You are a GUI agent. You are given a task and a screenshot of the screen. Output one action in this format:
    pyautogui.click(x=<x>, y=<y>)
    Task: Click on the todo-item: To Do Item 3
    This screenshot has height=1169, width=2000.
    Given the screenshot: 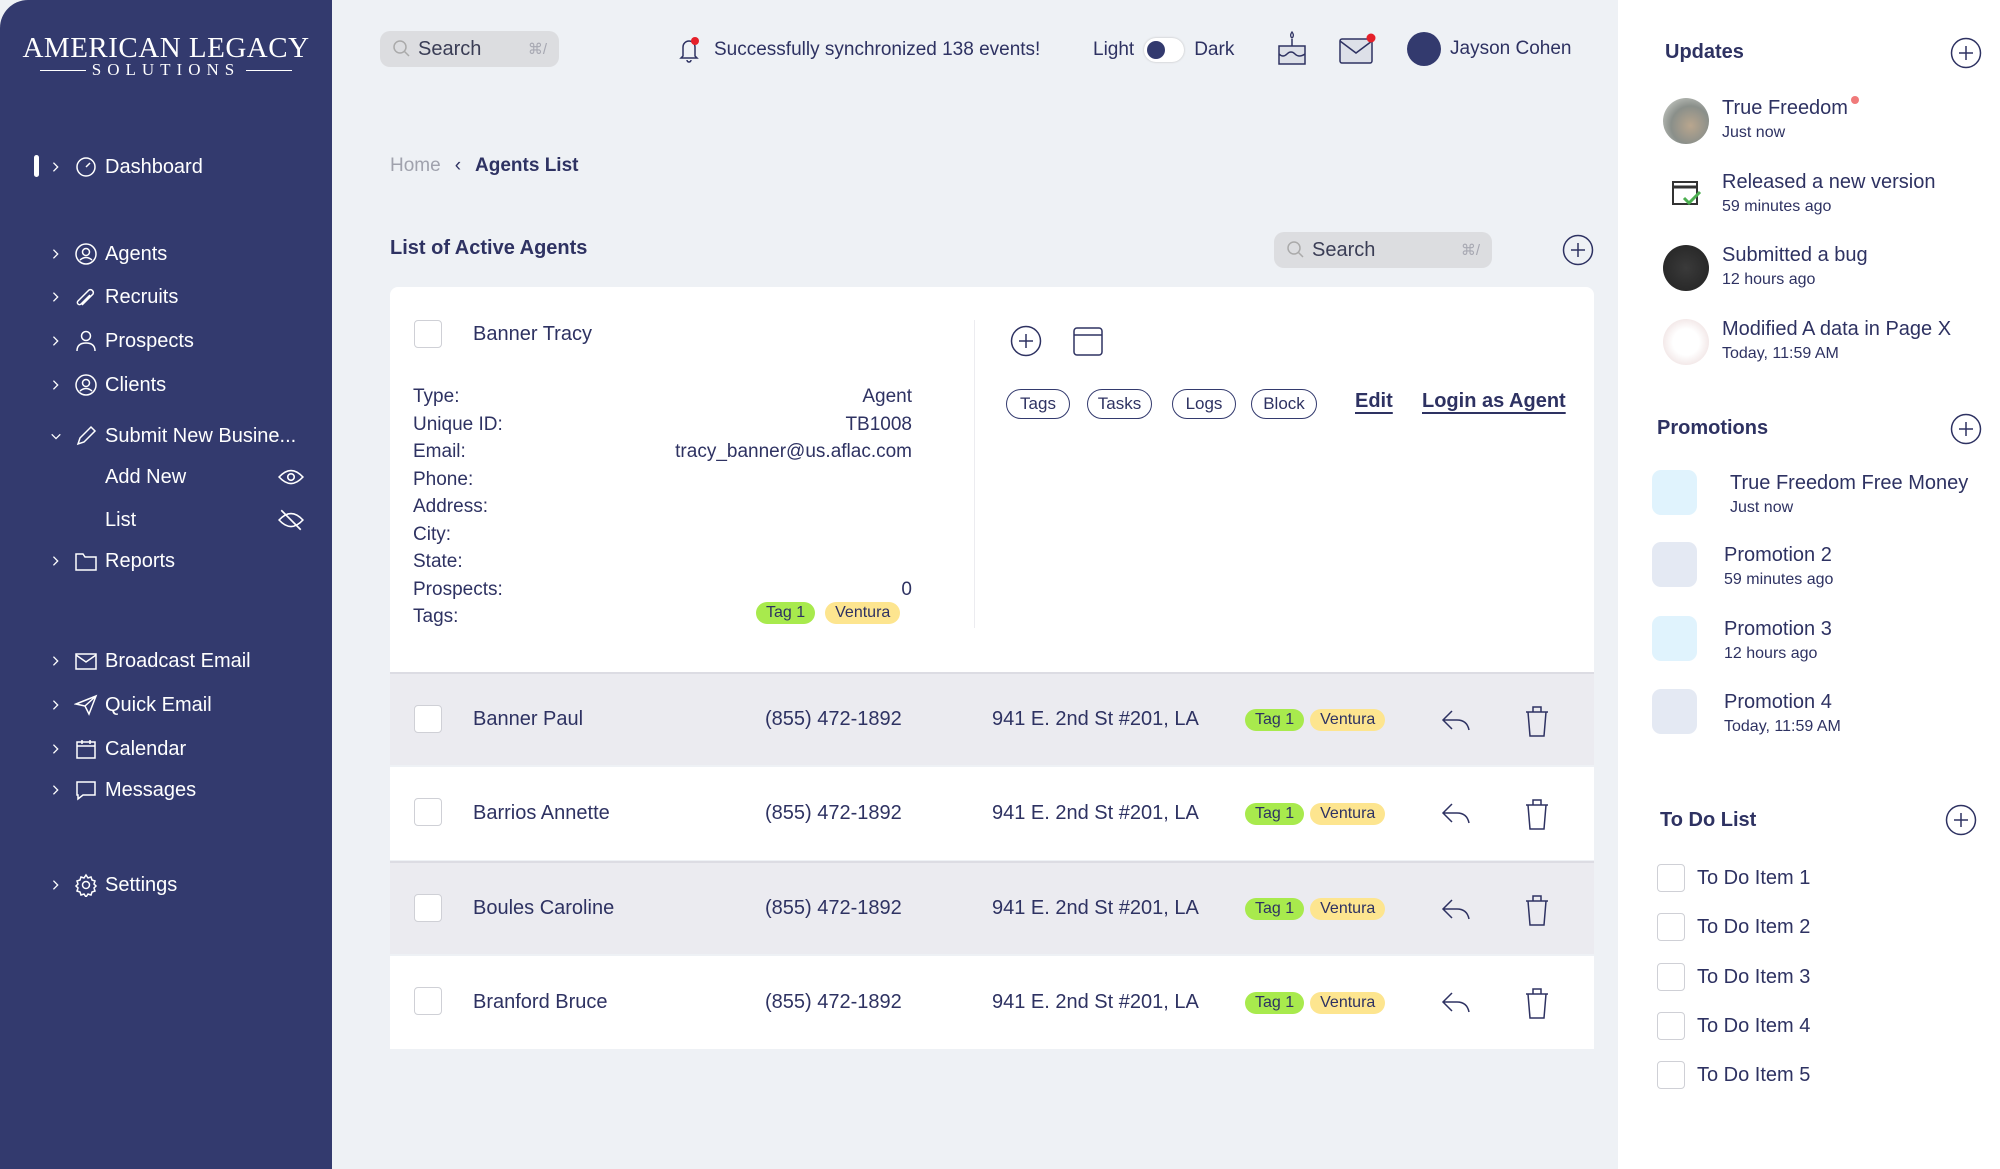 What is the action you would take?
    pyautogui.click(x=1754, y=976)
    